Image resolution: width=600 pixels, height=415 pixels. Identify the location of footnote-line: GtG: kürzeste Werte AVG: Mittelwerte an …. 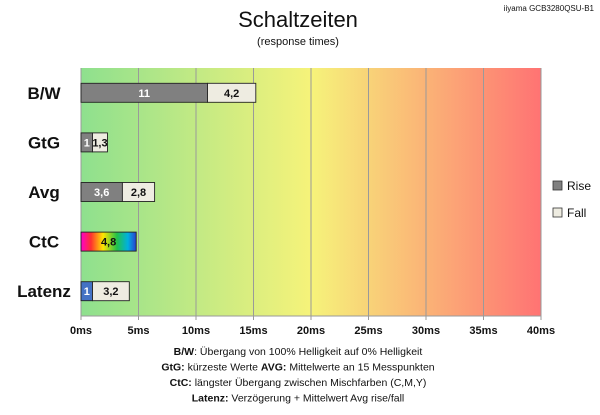
(297, 368).